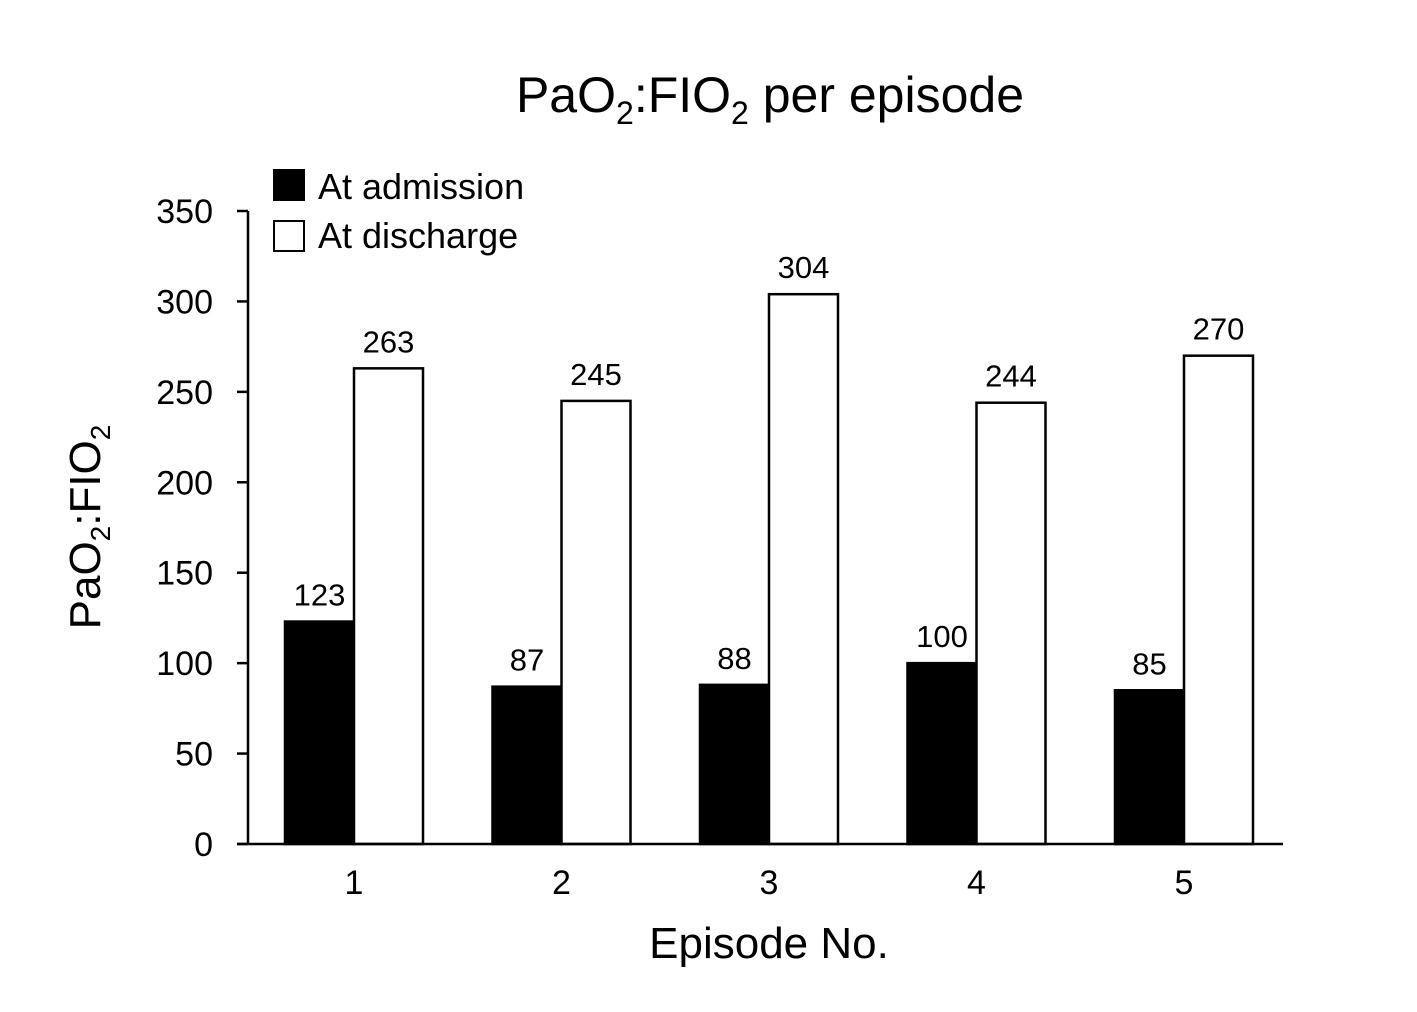 The height and width of the screenshot is (1012, 1417). Describe the element at coordinates (804, 267) in the screenshot. I see `data-label-discharge-3: 304` at that location.